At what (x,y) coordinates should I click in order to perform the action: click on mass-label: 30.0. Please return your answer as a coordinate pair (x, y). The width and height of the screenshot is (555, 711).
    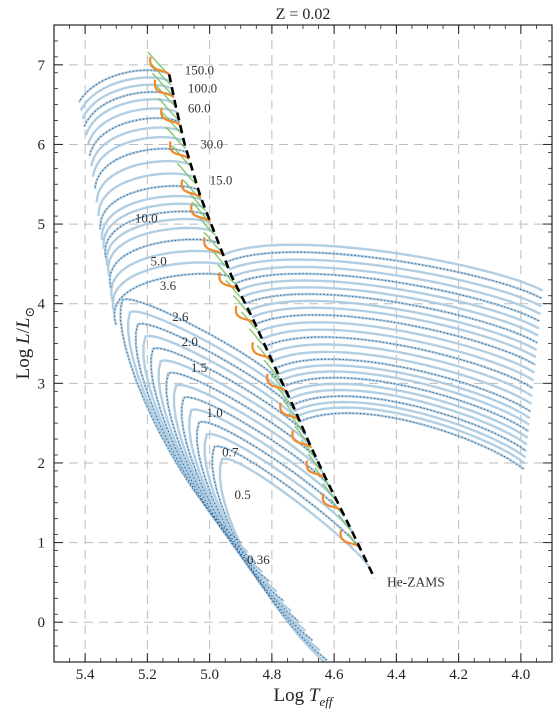
    Looking at the image, I should click on (211, 143).